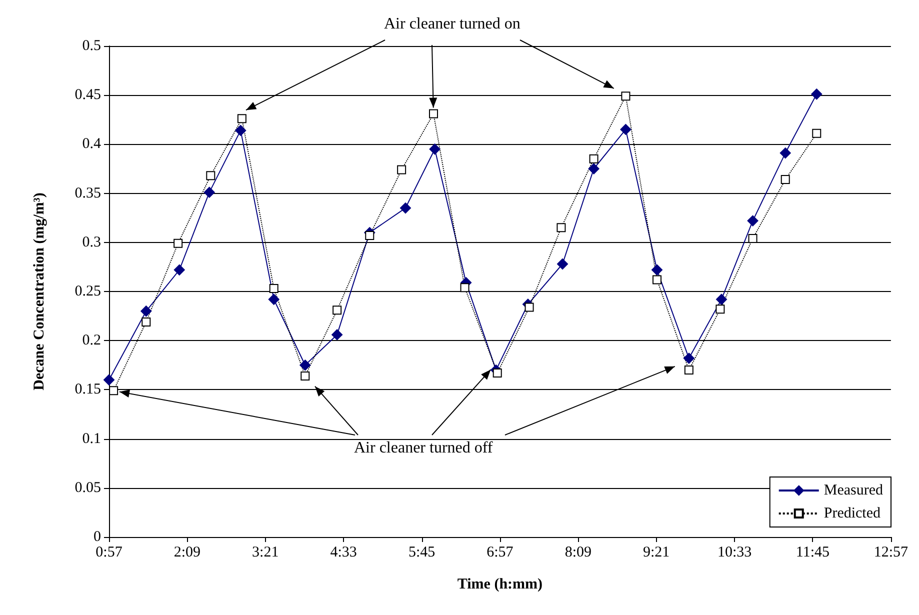 The height and width of the screenshot is (615, 919). What do you see at coordinates (97, 537) in the screenshot?
I see `y-tick-label: 0` at bounding box center [97, 537].